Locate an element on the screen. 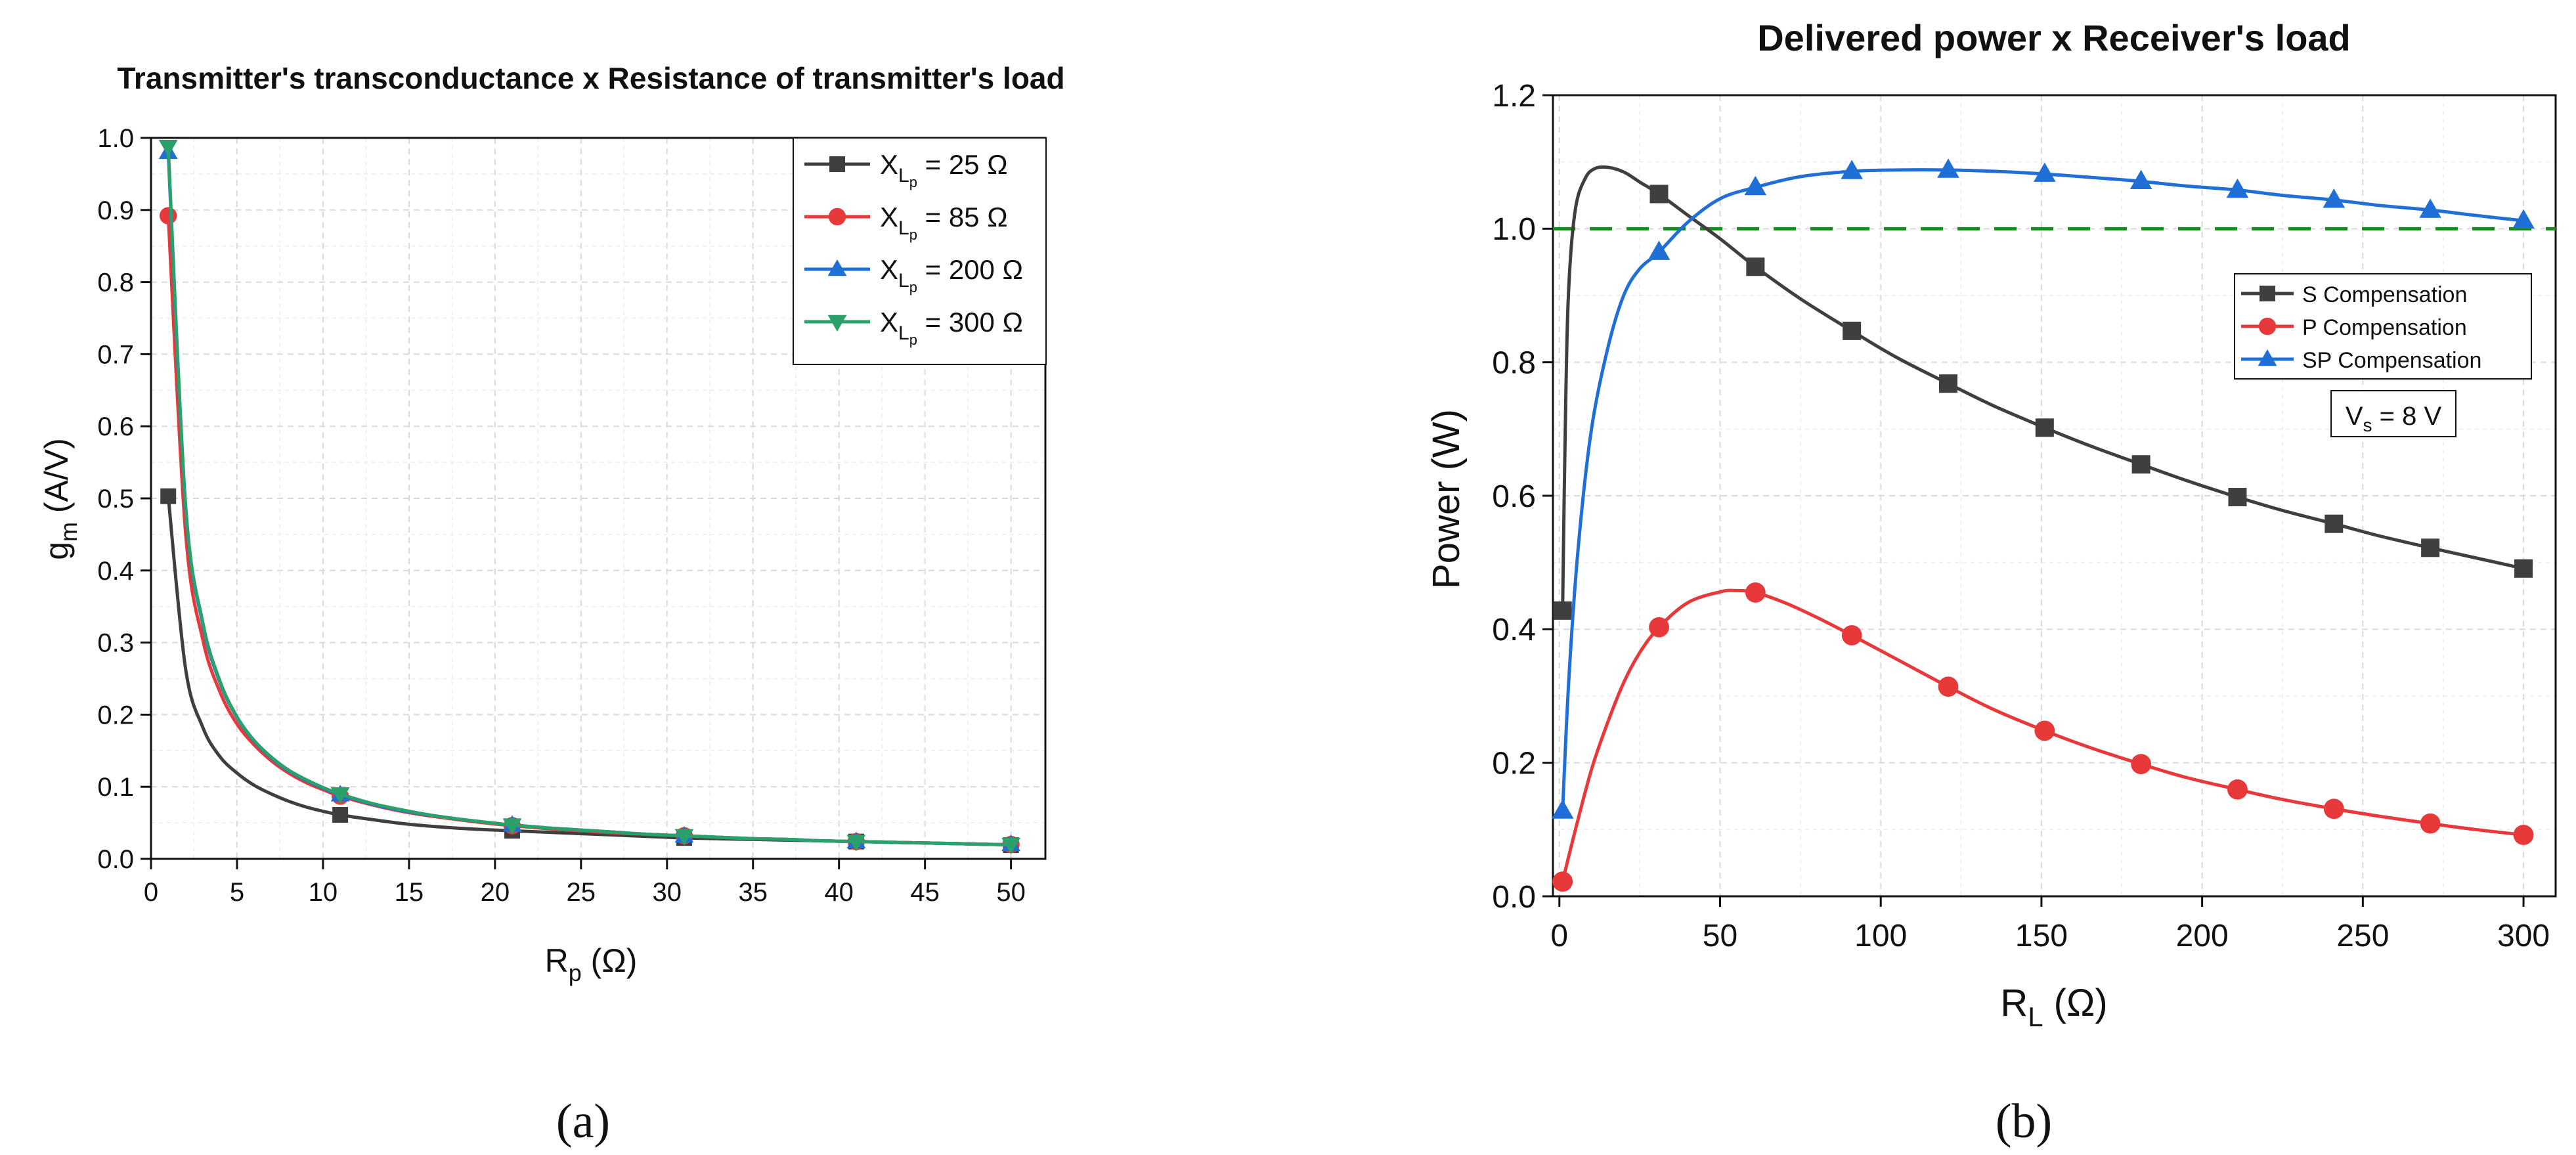  y-axis-label-b: Power (W) is located at coordinates (1446, 499).